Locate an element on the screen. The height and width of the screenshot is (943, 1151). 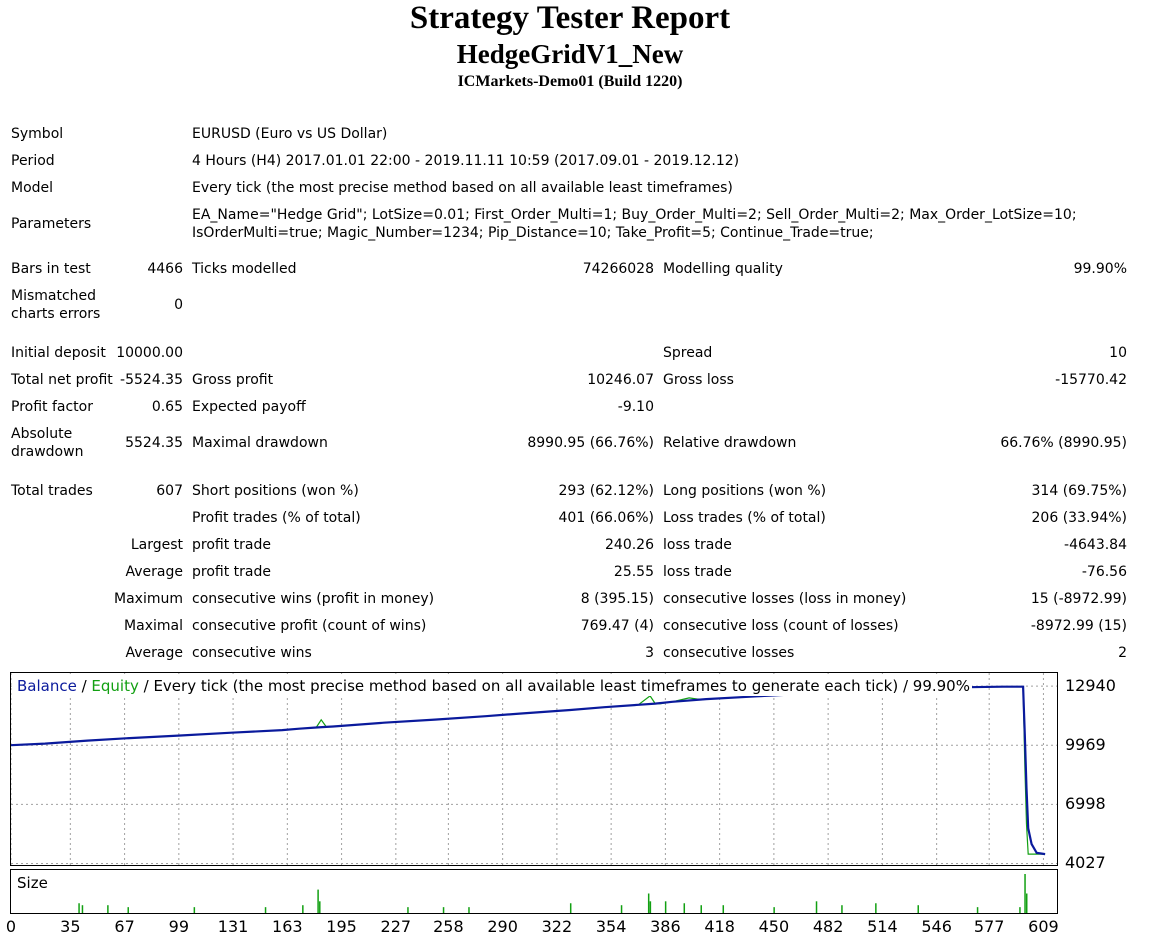
spread-label: Spread is located at coordinates (688, 353).